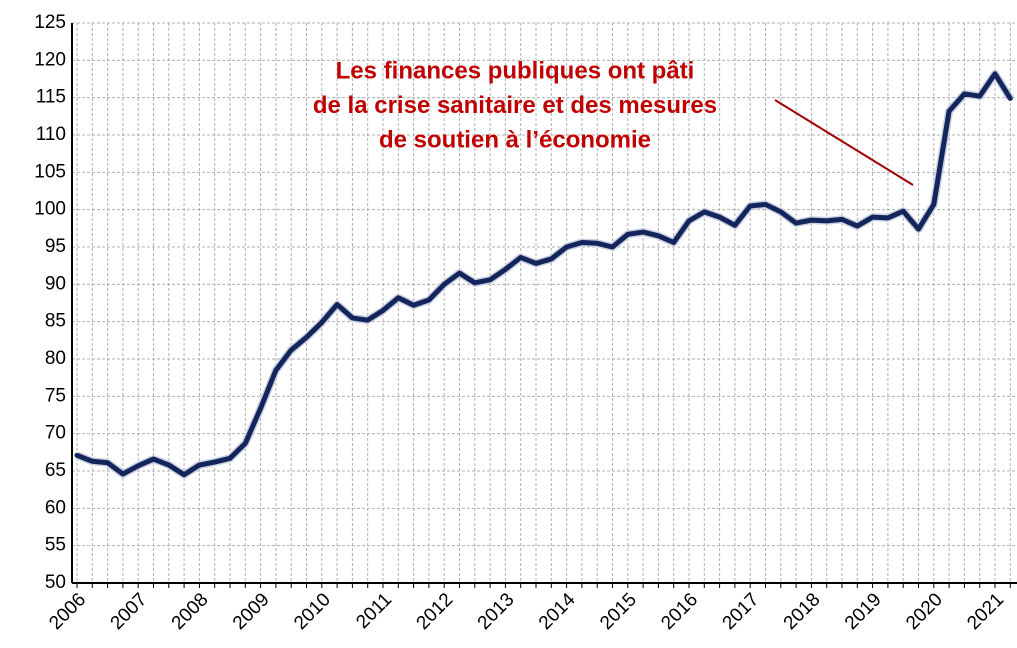 The height and width of the screenshot is (648, 1017). What do you see at coordinates (55, 358) in the screenshot?
I see `y-tick-label: 80` at bounding box center [55, 358].